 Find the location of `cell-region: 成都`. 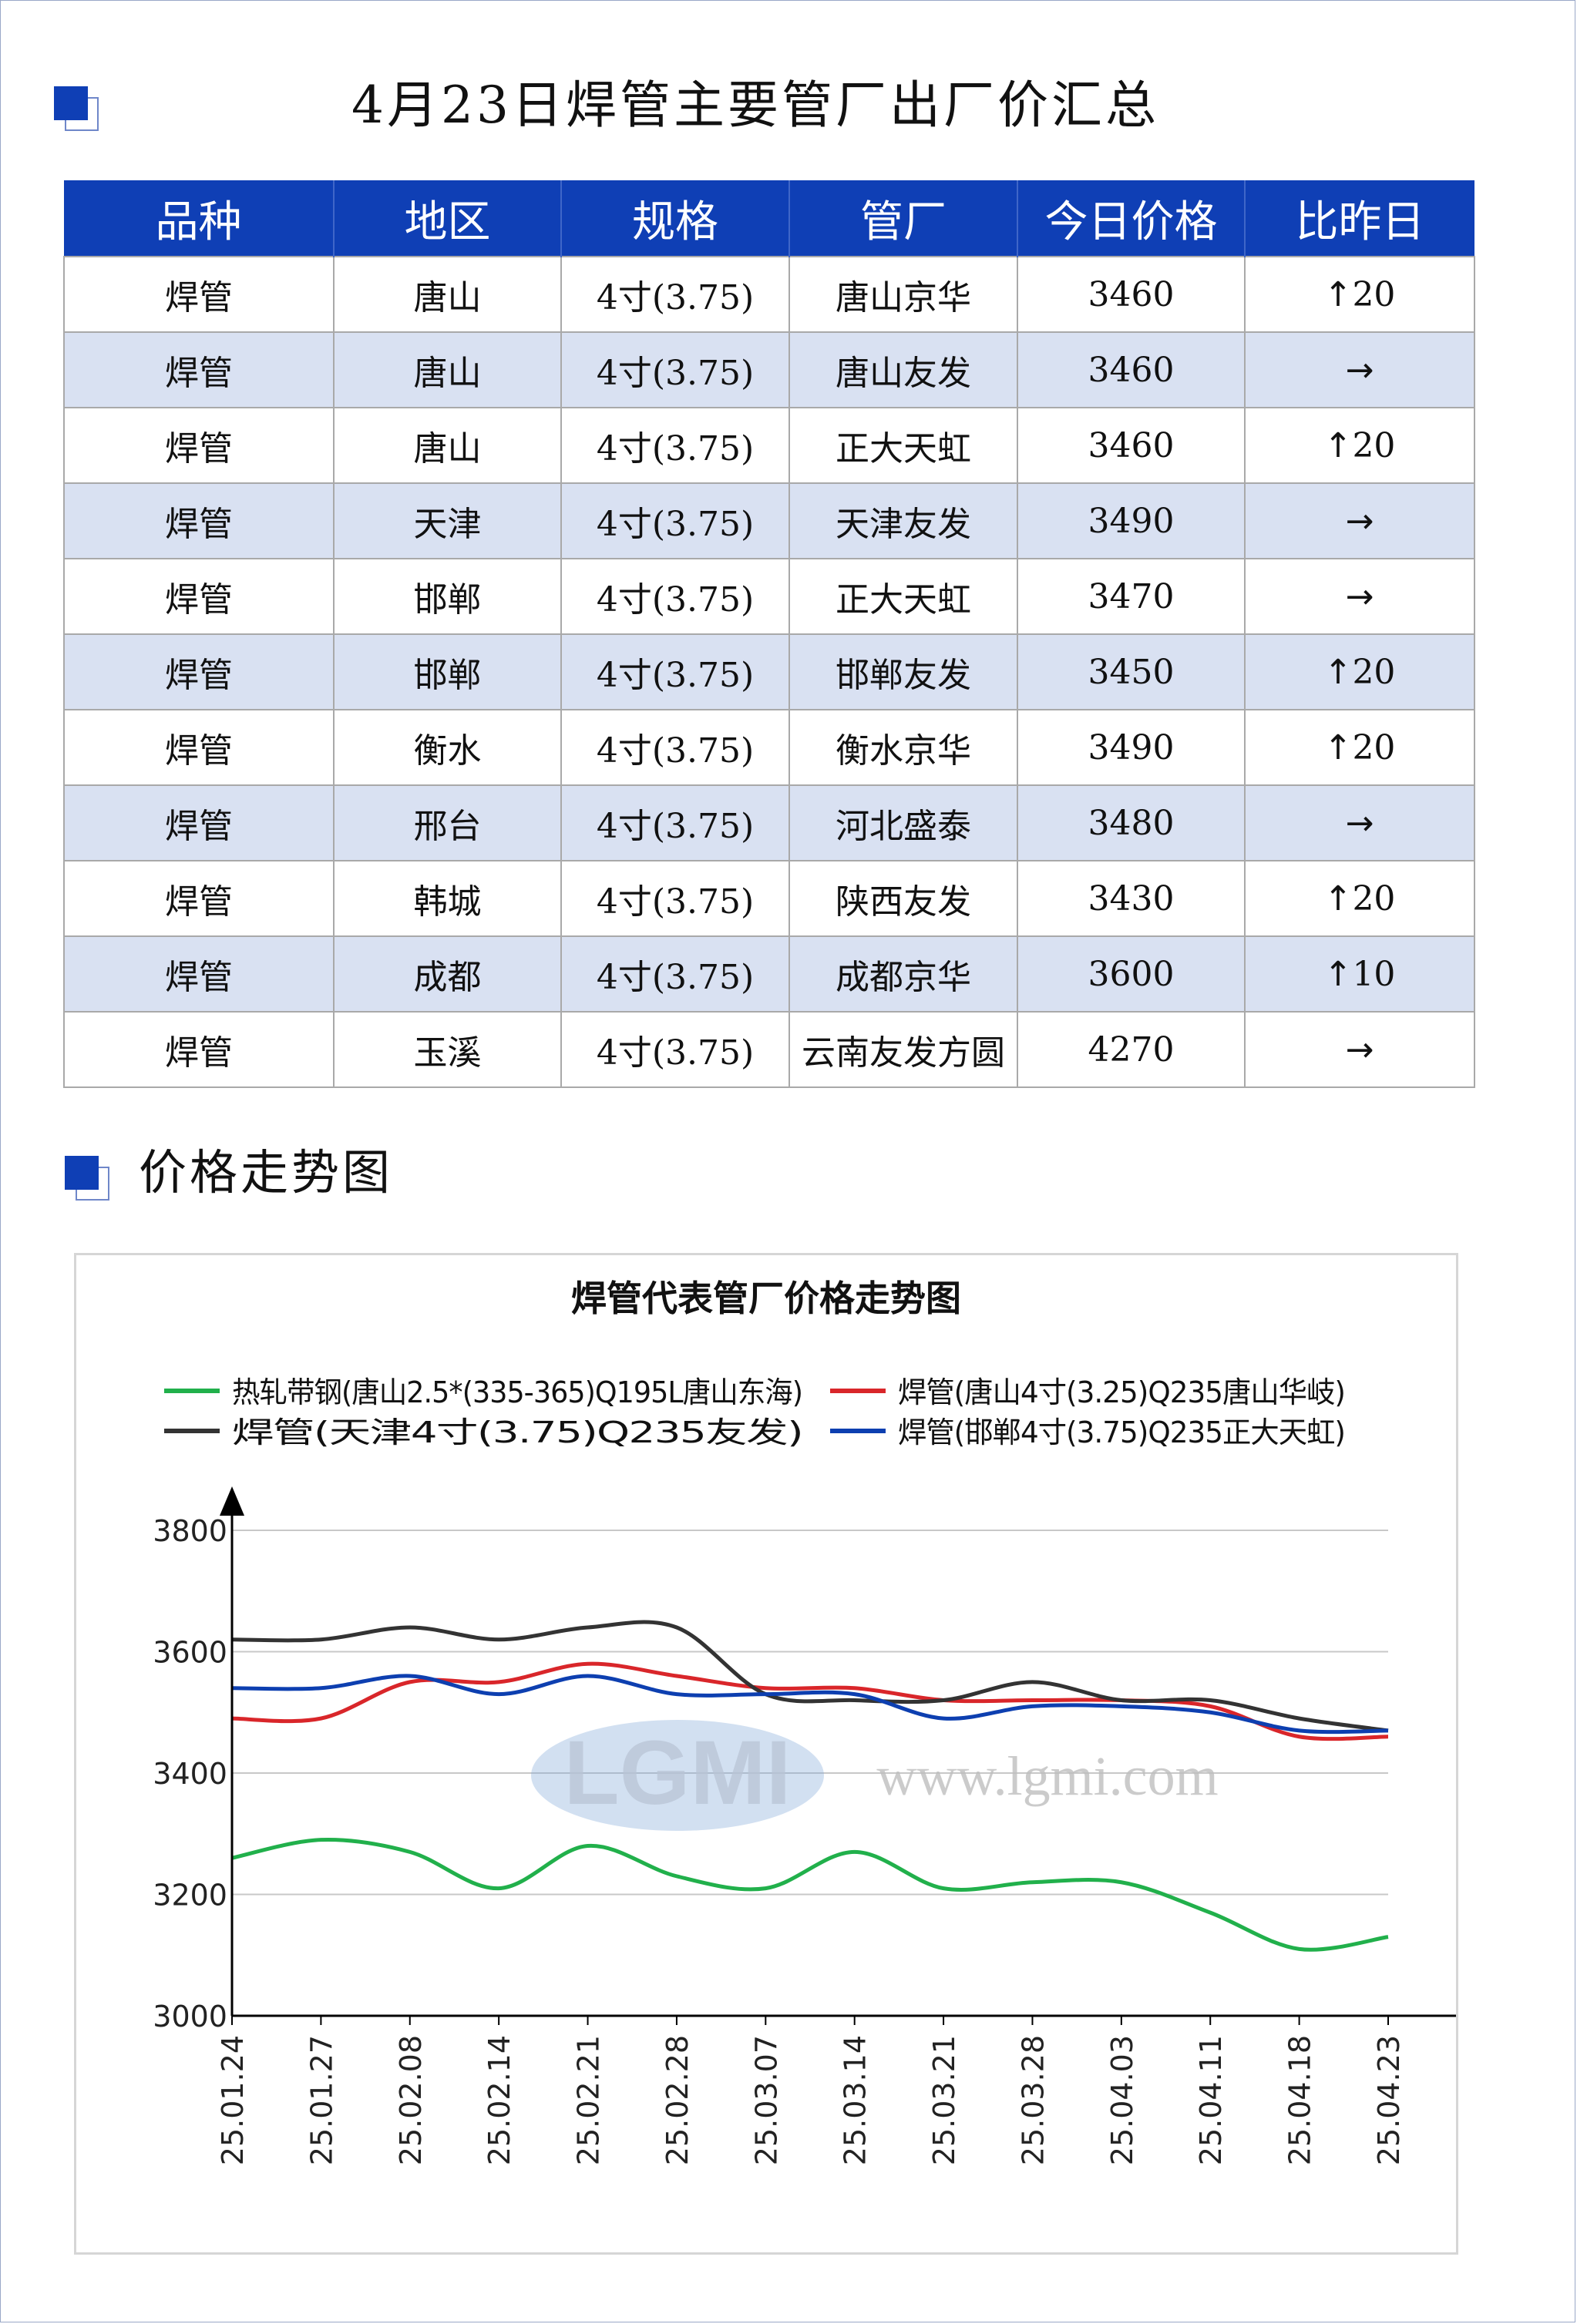

cell-region: 成都 is located at coordinates (447, 974).